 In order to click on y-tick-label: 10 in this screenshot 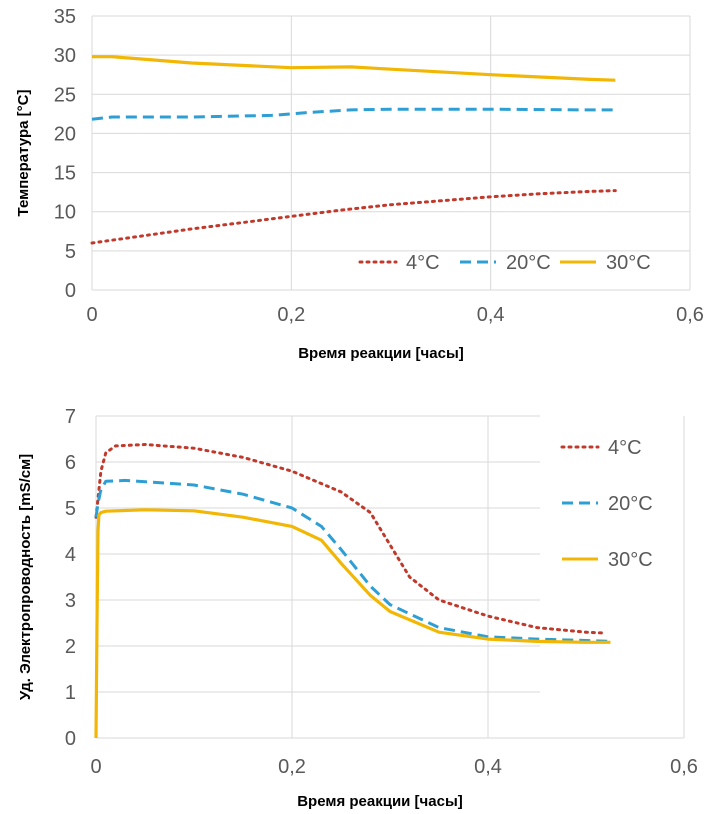, I will do `click(65, 213)`.